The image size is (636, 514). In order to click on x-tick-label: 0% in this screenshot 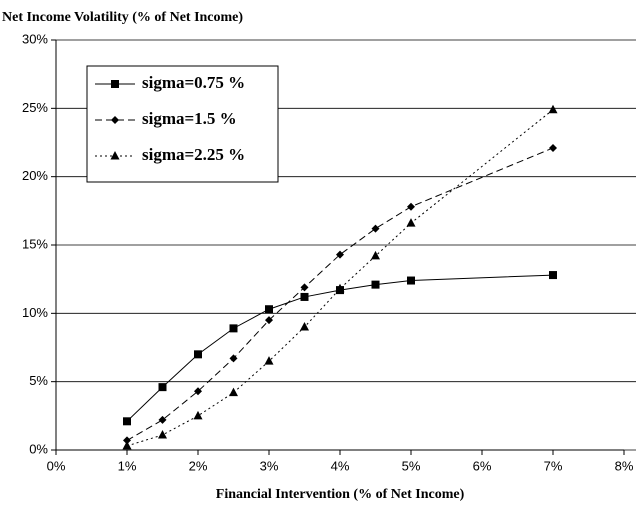, I will do `click(56, 465)`.